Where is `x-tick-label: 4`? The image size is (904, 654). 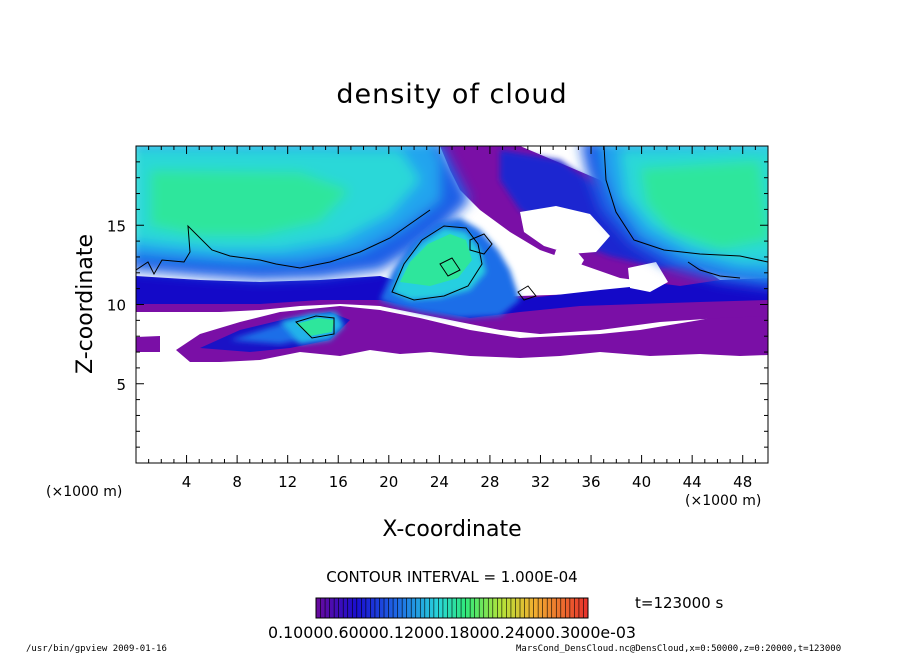 x-tick-label: 4 is located at coordinates (187, 482).